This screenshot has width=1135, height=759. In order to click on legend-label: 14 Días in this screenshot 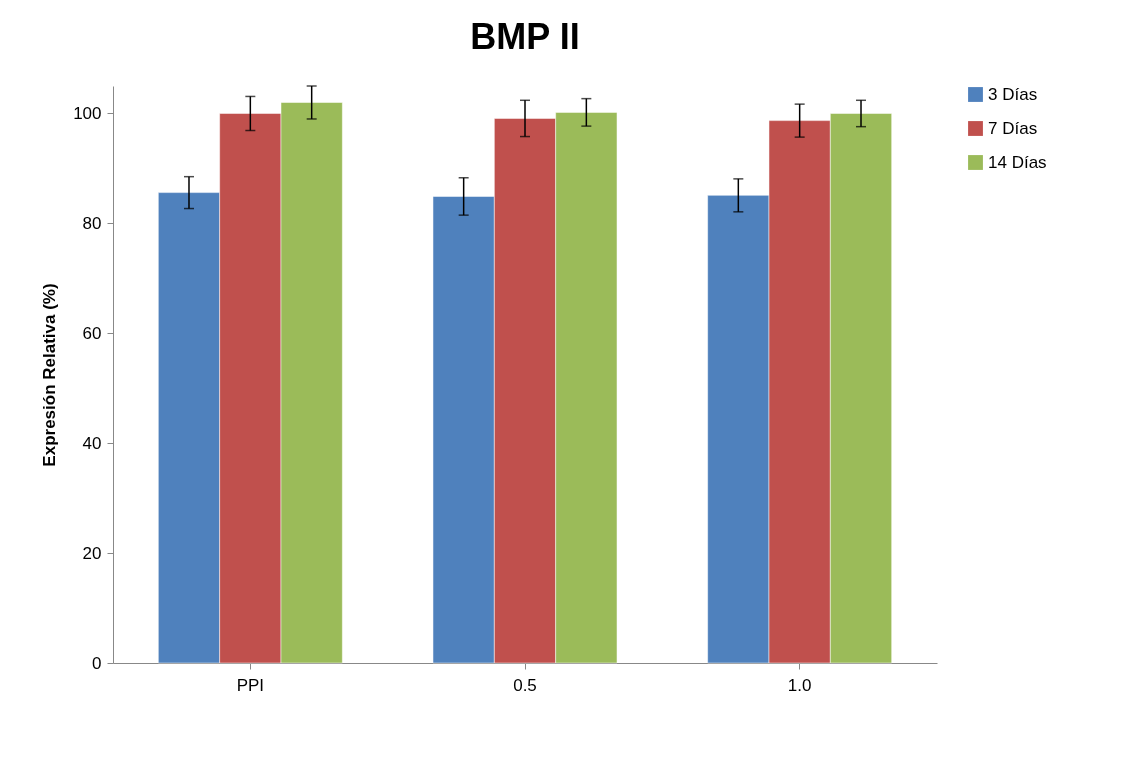, I will do `click(1017, 162)`.